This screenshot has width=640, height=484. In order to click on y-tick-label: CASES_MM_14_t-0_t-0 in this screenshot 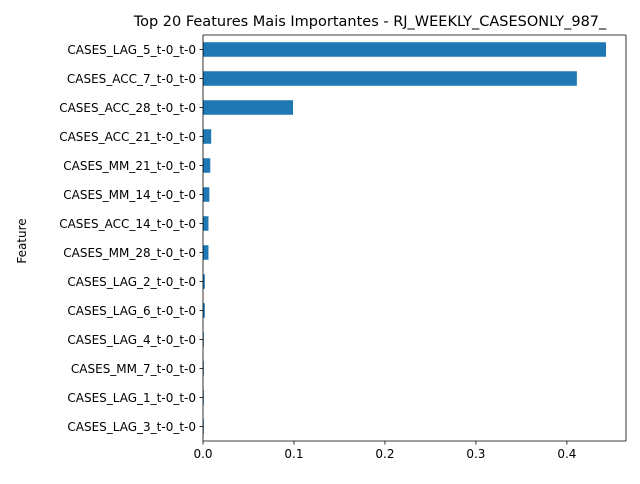, I will do `click(129, 195)`.